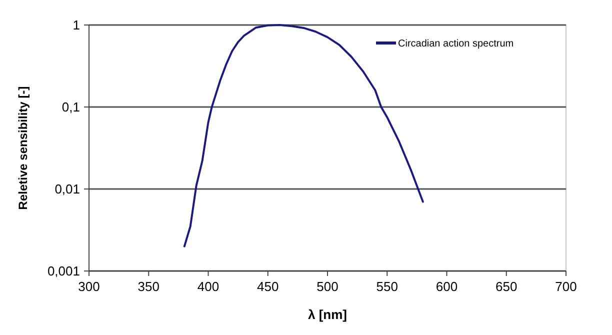 The height and width of the screenshot is (335, 612). What do you see at coordinates (387, 286) in the screenshot?
I see `x-tick-label: 550` at bounding box center [387, 286].